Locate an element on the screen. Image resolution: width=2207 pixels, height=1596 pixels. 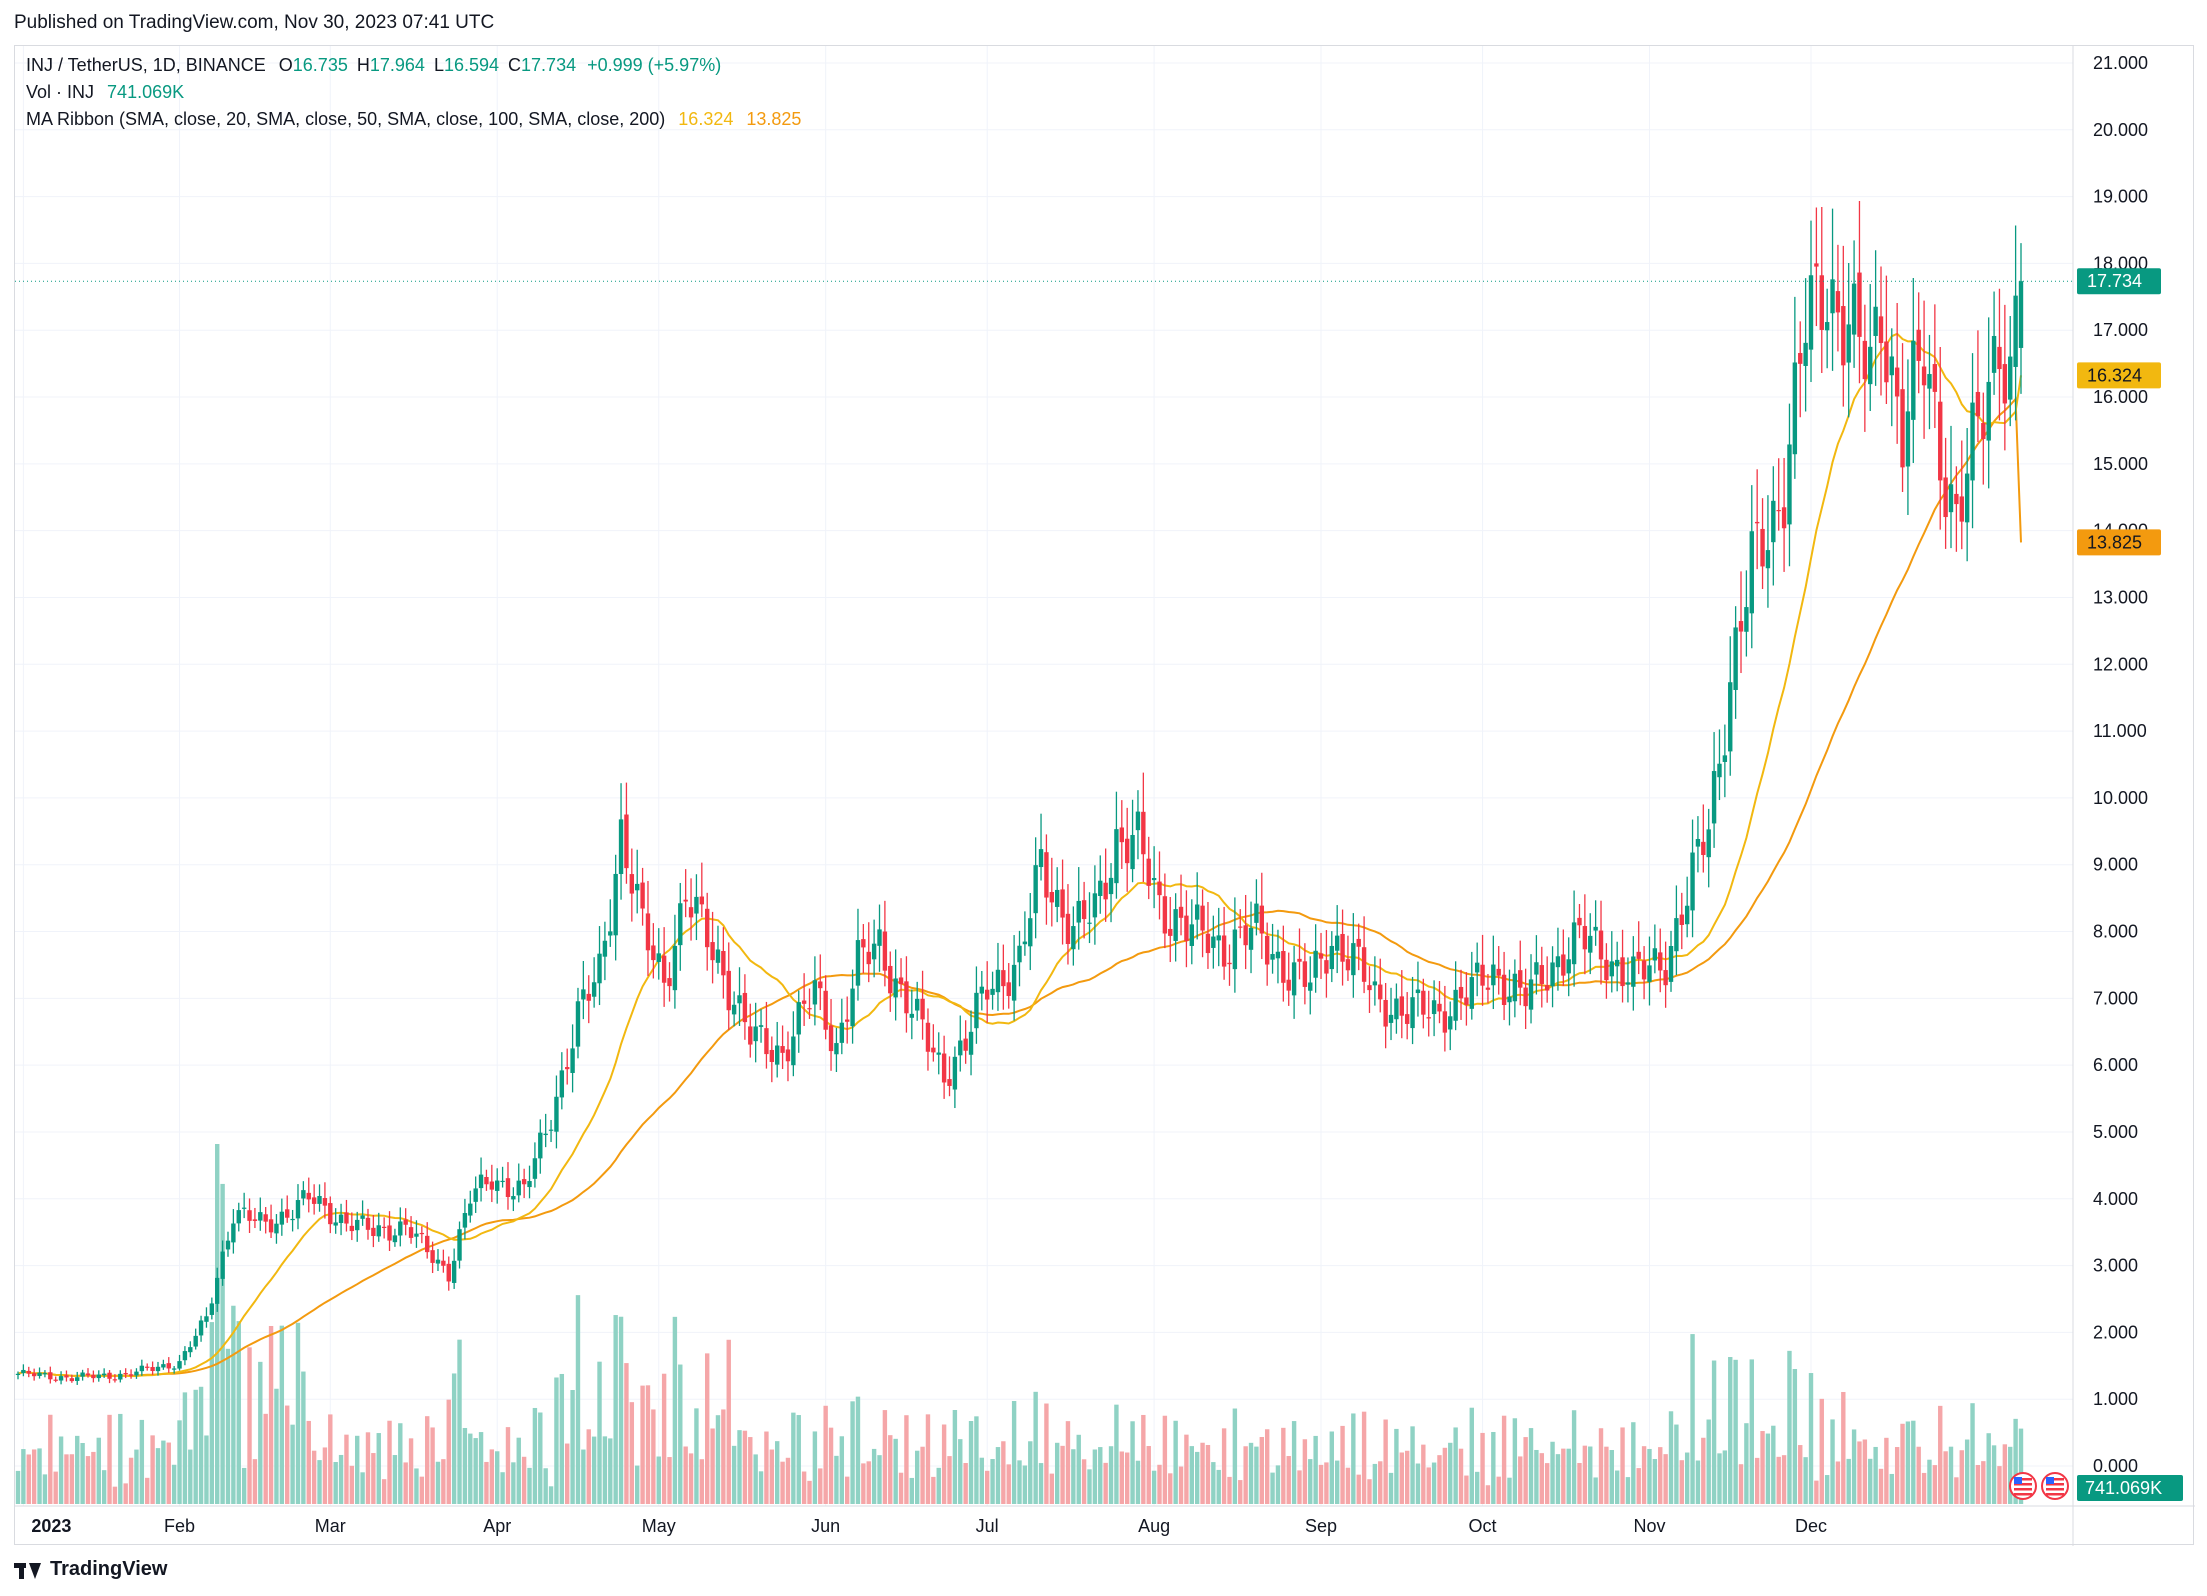
y-tick-label: 11.000 is located at coordinates (2120, 731).